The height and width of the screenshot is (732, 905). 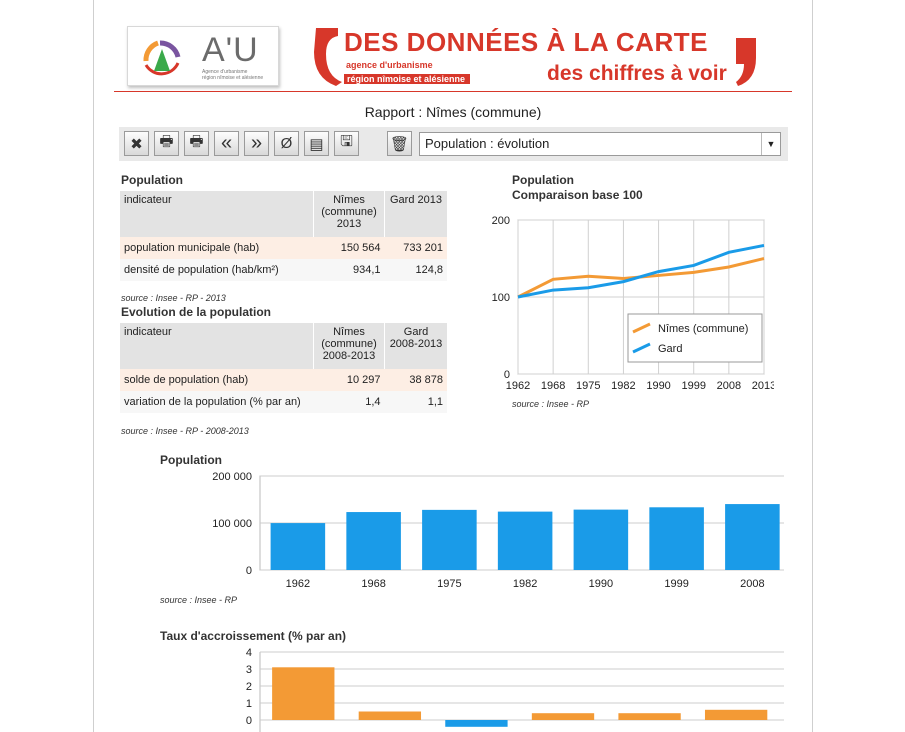 What do you see at coordinates (415, 214) in the screenshot?
I see `table-header-cell: Gard 2013` at bounding box center [415, 214].